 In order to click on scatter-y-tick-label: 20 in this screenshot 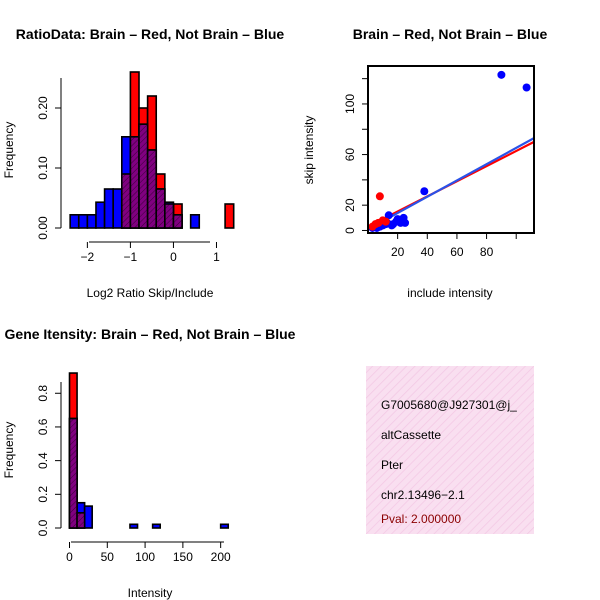, I will do `click(350, 205)`.